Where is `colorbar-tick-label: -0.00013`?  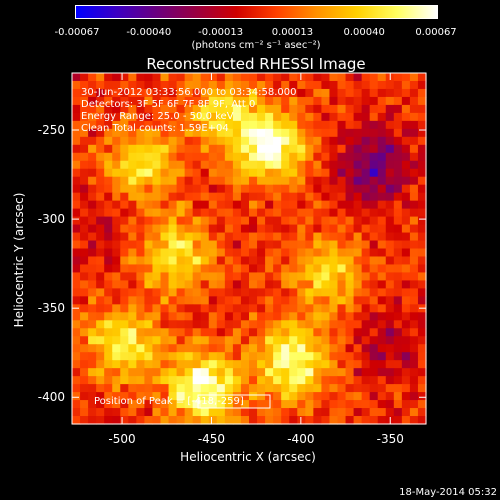
colorbar-tick-label: -0.00013 is located at coordinates (221, 32).